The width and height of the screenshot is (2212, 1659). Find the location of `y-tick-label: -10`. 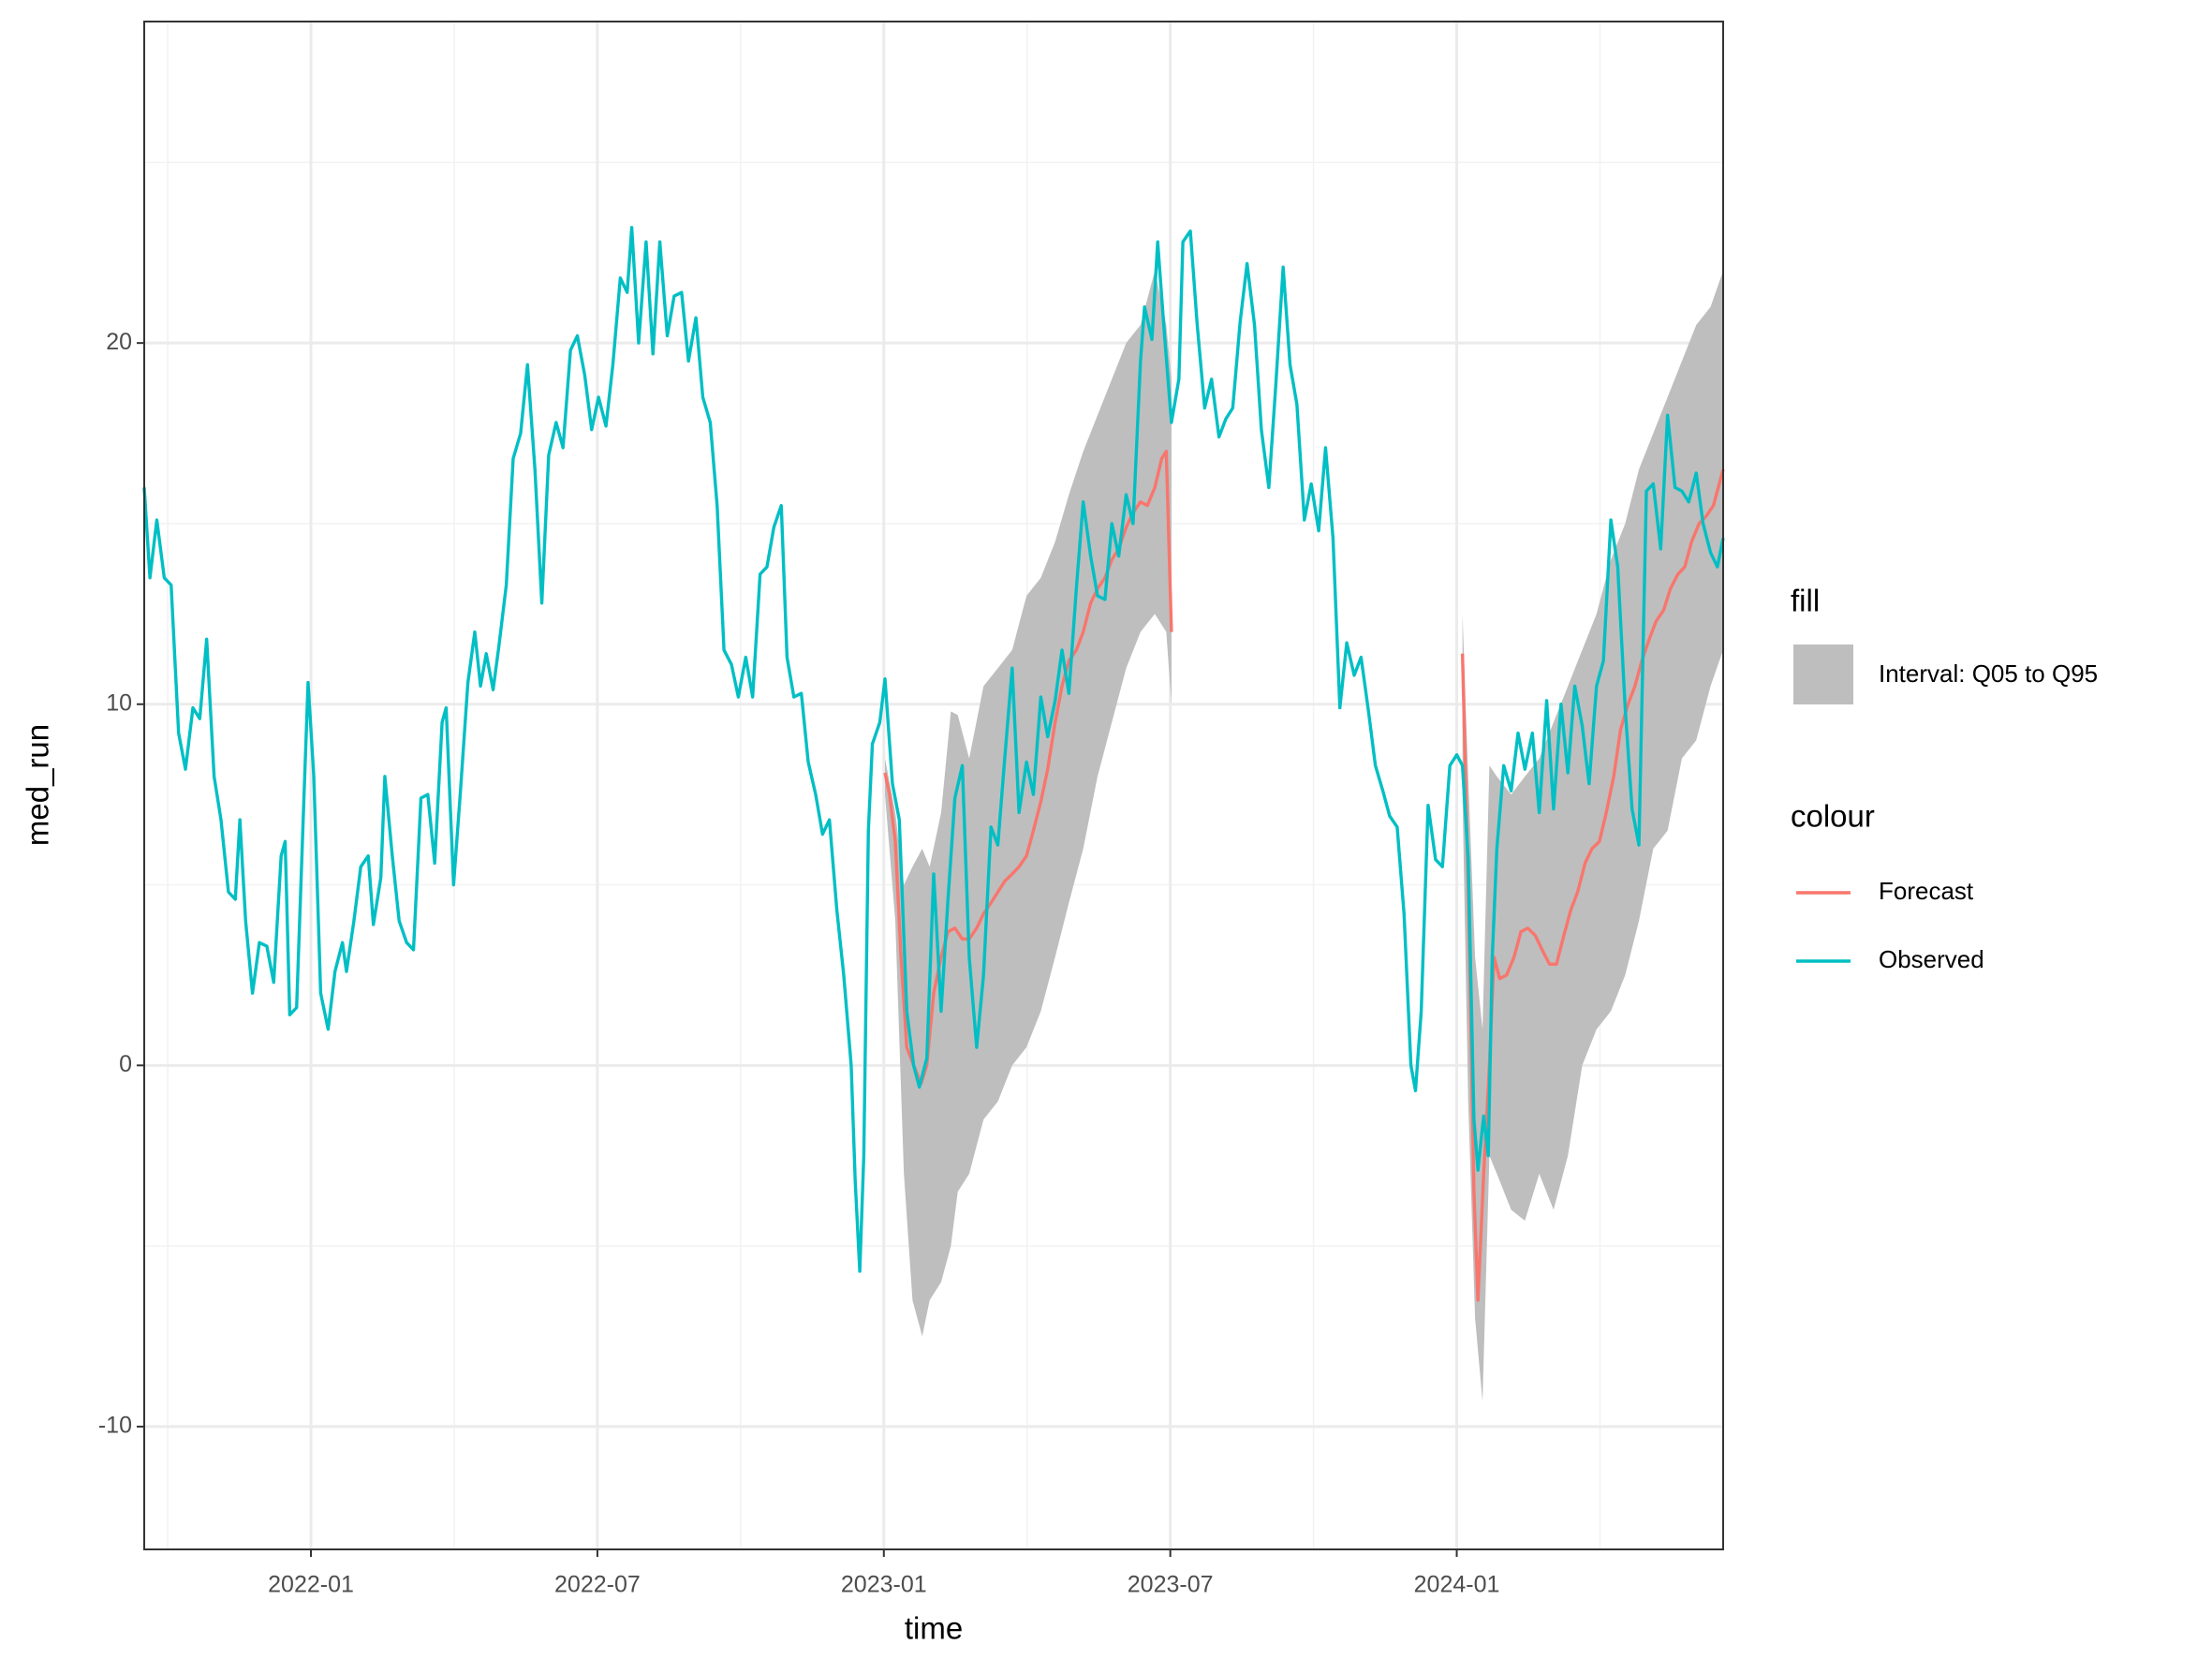

y-tick-label: -10 is located at coordinates (115, 1426).